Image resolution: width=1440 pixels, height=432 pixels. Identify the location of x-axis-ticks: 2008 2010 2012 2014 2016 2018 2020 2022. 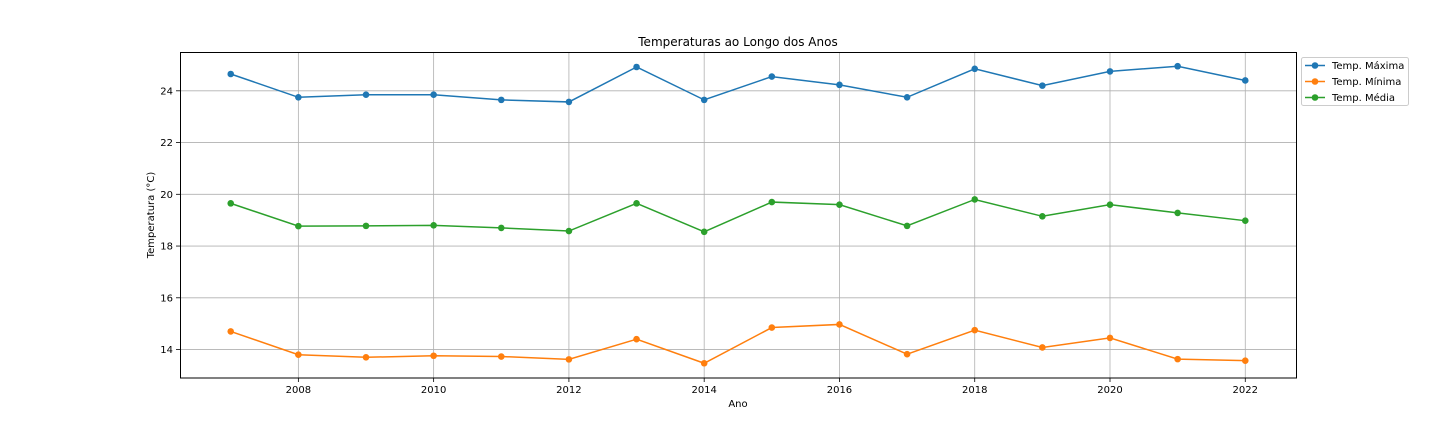
(772, 387).